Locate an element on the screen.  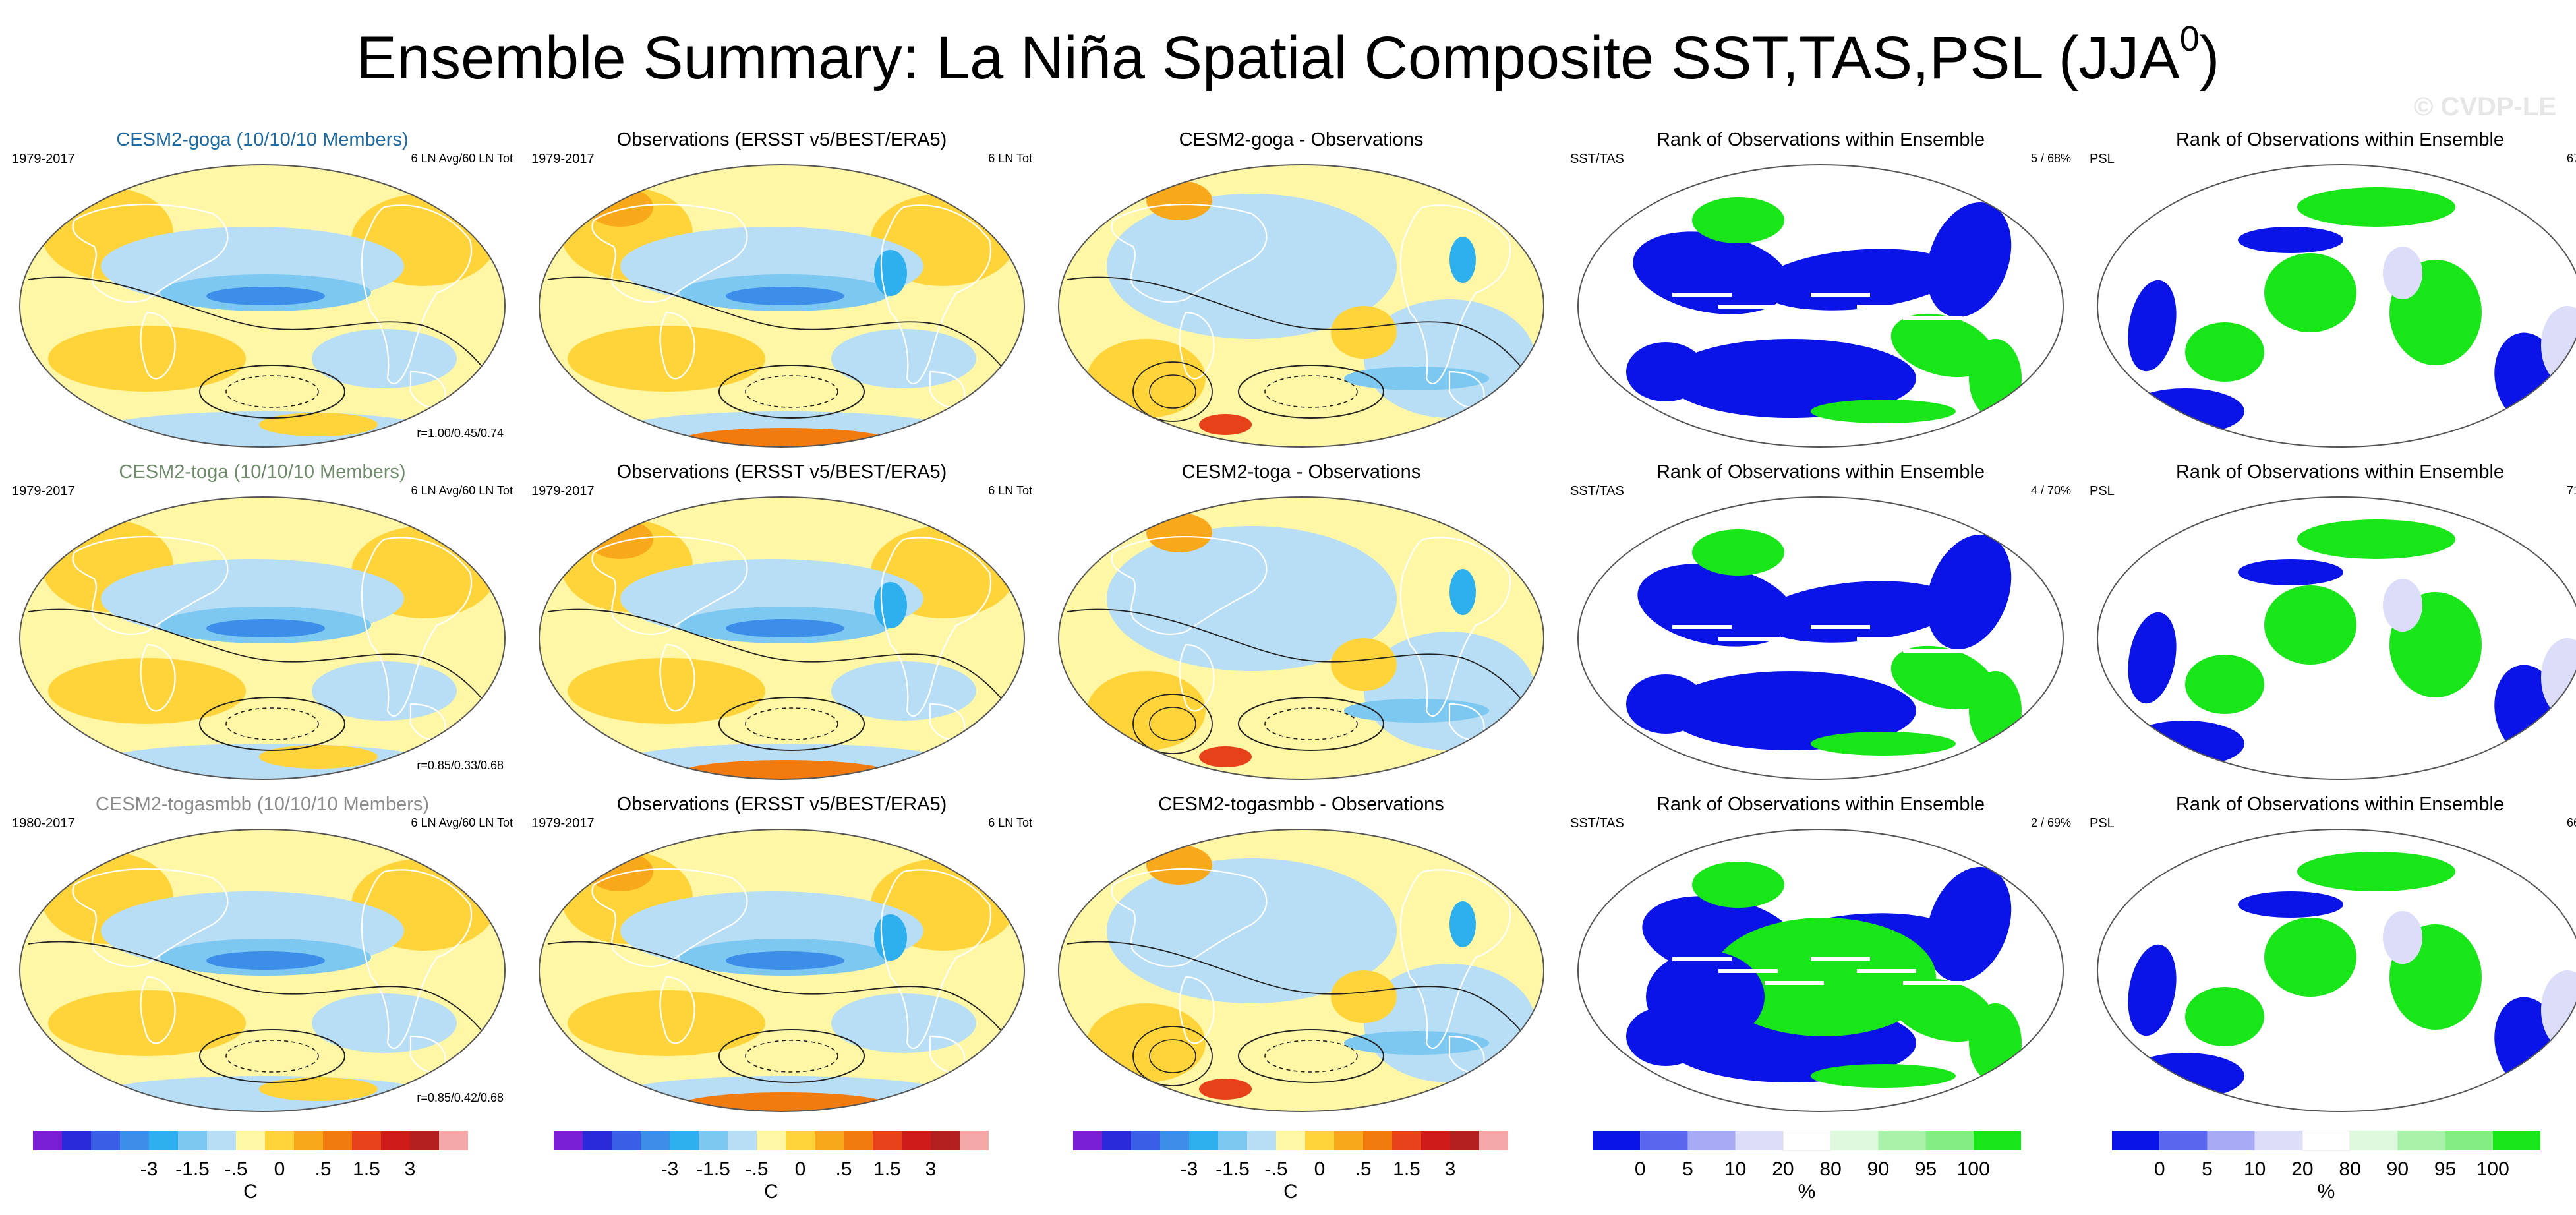
colorbar-unit: C is located at coordinates (251, 1191).